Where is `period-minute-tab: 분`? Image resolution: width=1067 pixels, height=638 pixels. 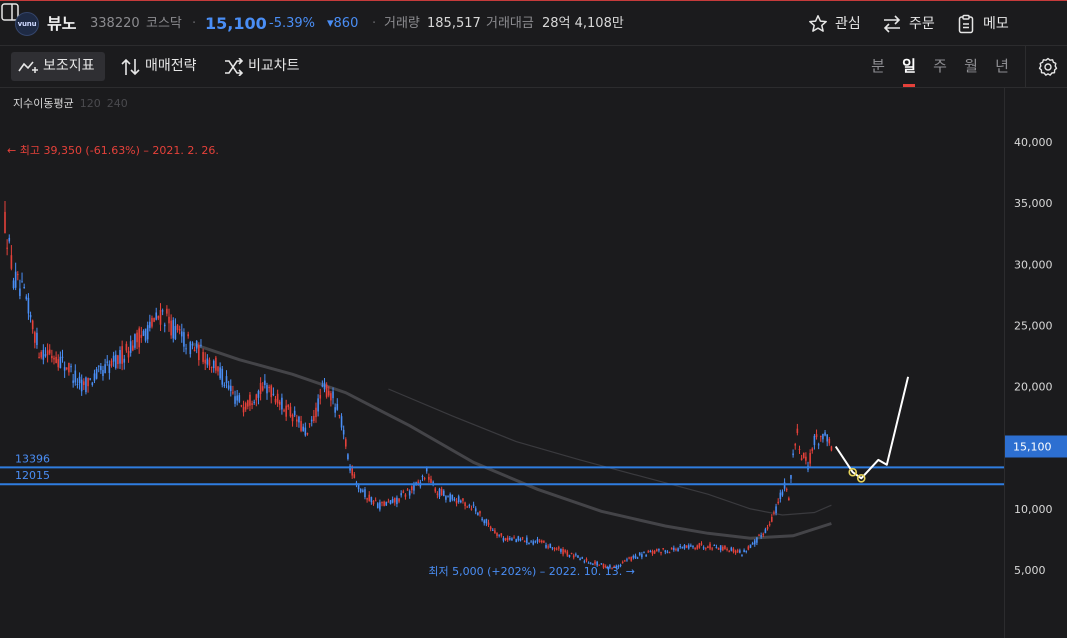
period-minute-tab: 분 is located at coordinates (878, 66).